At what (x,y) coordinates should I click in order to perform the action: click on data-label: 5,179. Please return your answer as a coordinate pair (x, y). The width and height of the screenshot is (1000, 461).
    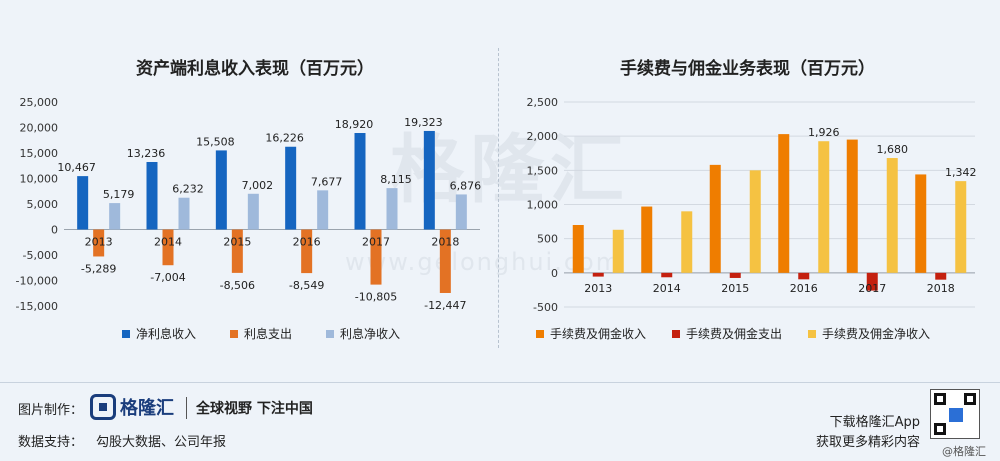
    Looking at the image, I should click on (119, 194).